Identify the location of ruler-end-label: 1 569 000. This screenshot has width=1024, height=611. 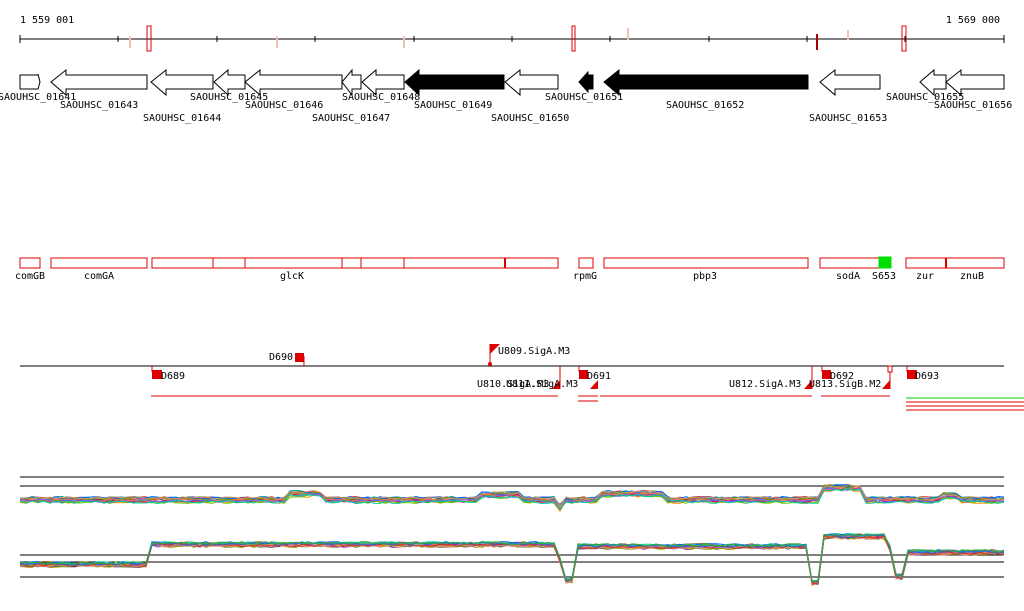
(973, 20).